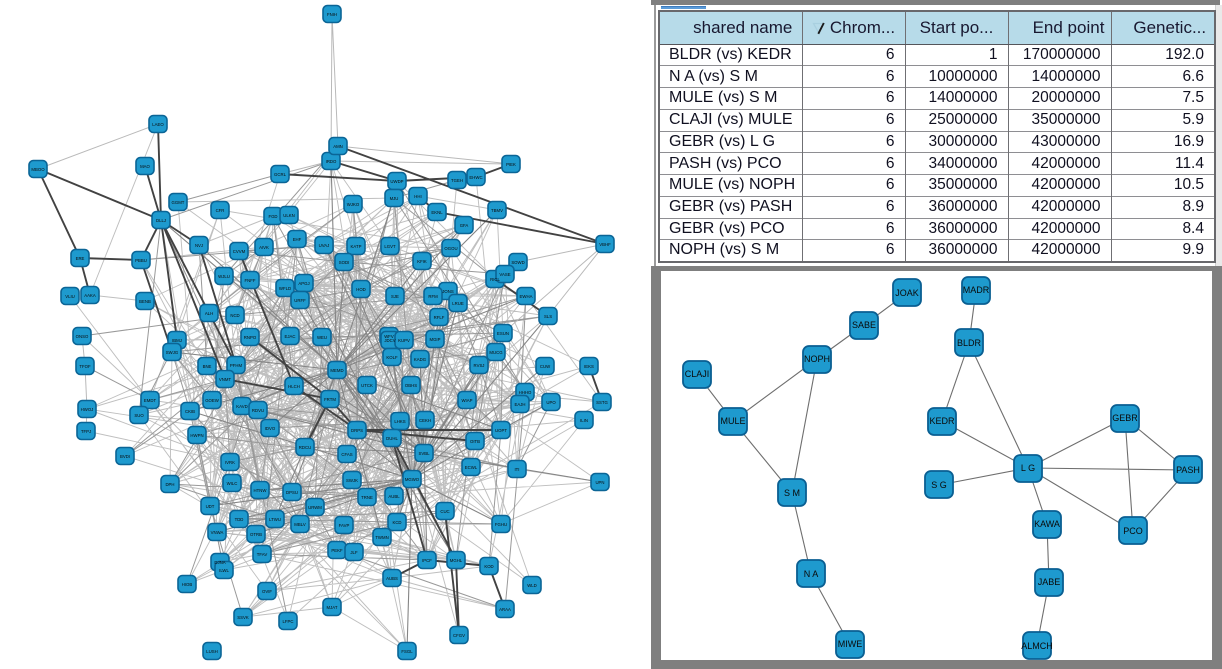  I want to click on svg-text: GFA, so click(464, 225).